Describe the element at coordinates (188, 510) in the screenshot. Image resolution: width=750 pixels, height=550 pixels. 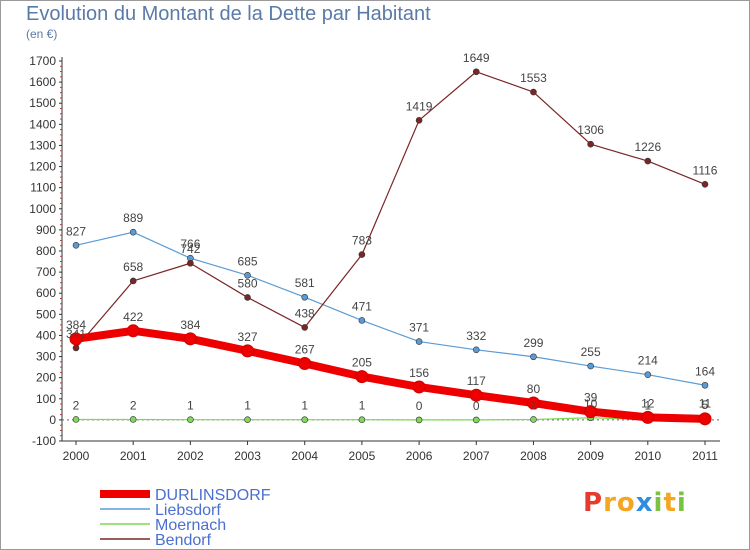
I see `legend-label: Liebsdorf` at that location.